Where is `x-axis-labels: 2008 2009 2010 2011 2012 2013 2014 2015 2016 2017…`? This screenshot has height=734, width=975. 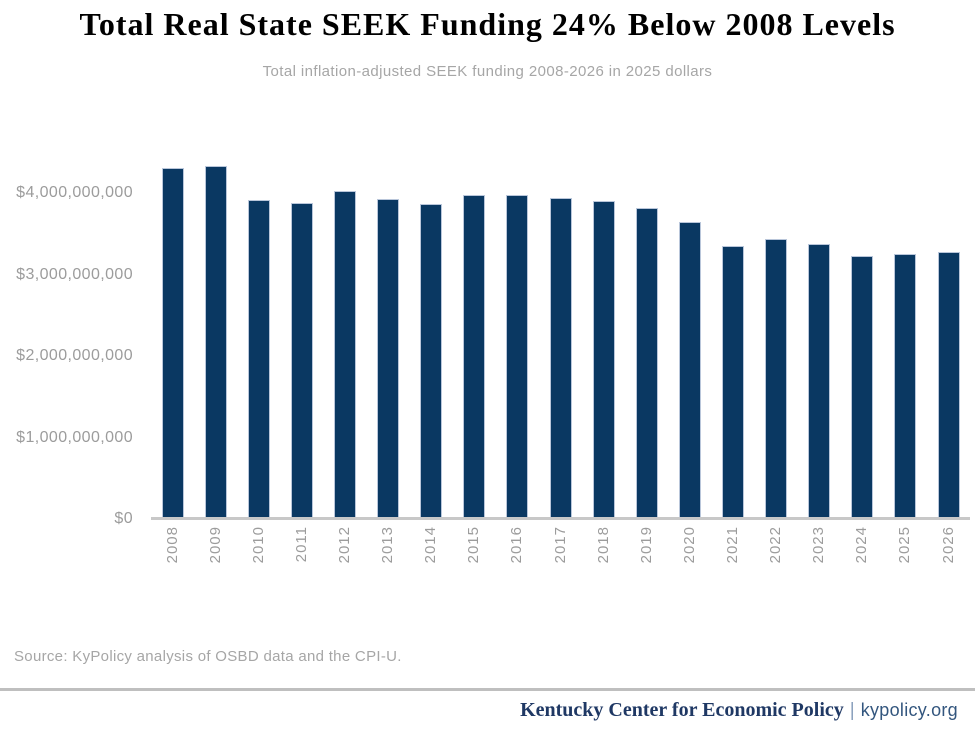 x-axis-labels: 2008 2009 2010 2011 2012 2013 2014 2015 2016 2017… is located at coordinates (560, 556).